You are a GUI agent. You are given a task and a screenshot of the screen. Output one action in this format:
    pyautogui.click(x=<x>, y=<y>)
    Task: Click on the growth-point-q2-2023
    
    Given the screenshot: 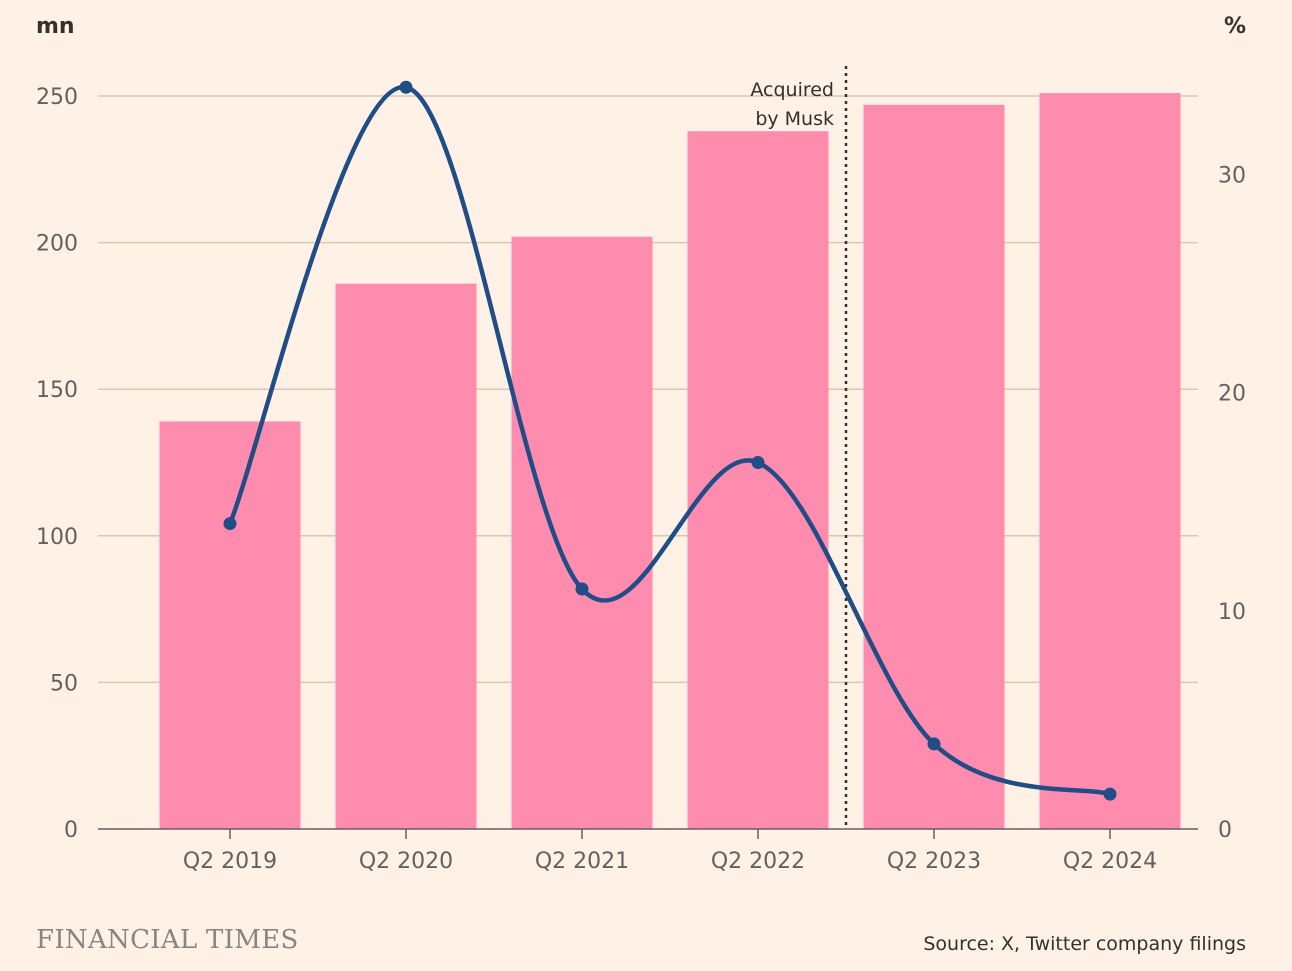 What is the action you would take?
    pyautogui.click(x=934, y=744)
    